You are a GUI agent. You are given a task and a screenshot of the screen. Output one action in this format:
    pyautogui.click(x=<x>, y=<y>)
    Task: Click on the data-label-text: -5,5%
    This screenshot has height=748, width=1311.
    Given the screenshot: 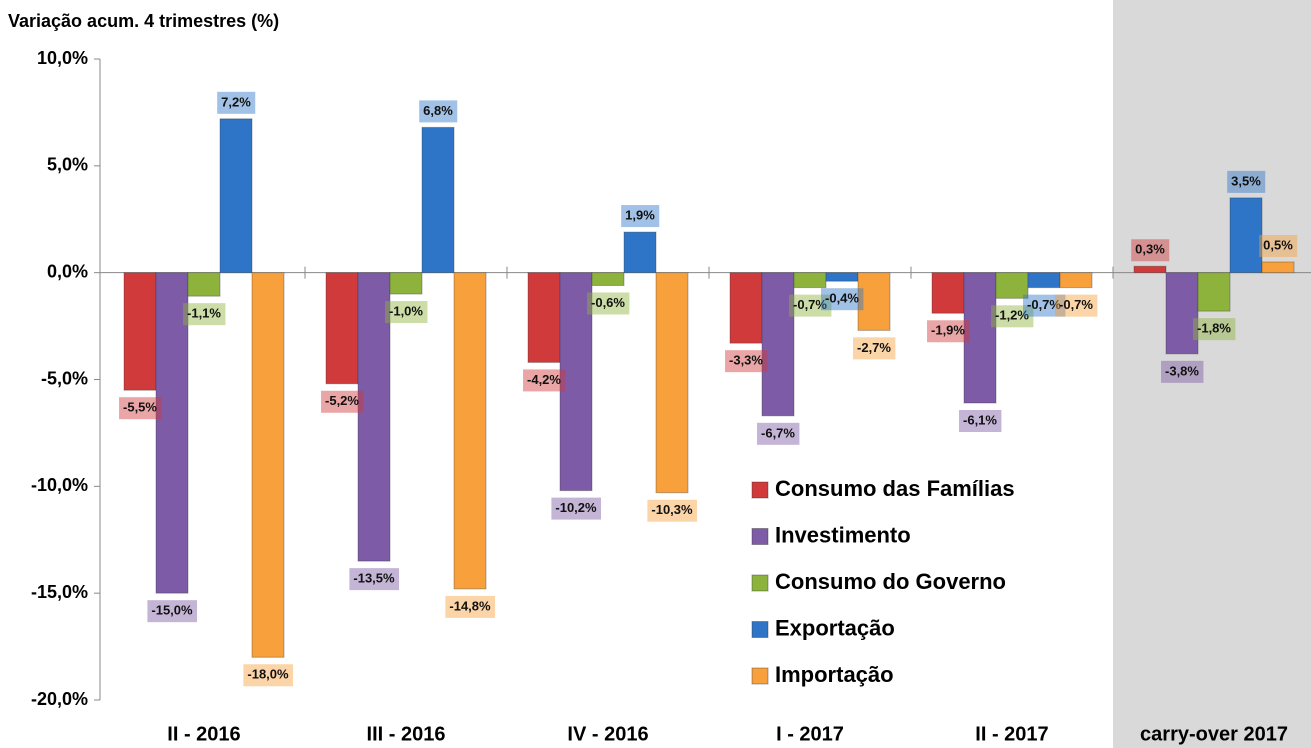 What is the action you would take?
    pyautogui.click(x=140, y=407)
    